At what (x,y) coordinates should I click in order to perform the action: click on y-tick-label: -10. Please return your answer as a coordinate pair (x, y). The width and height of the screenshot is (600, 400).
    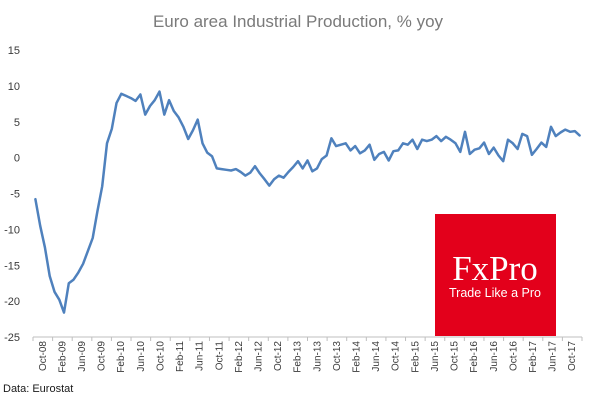
    Looking at the image, I should click on (12, 230).